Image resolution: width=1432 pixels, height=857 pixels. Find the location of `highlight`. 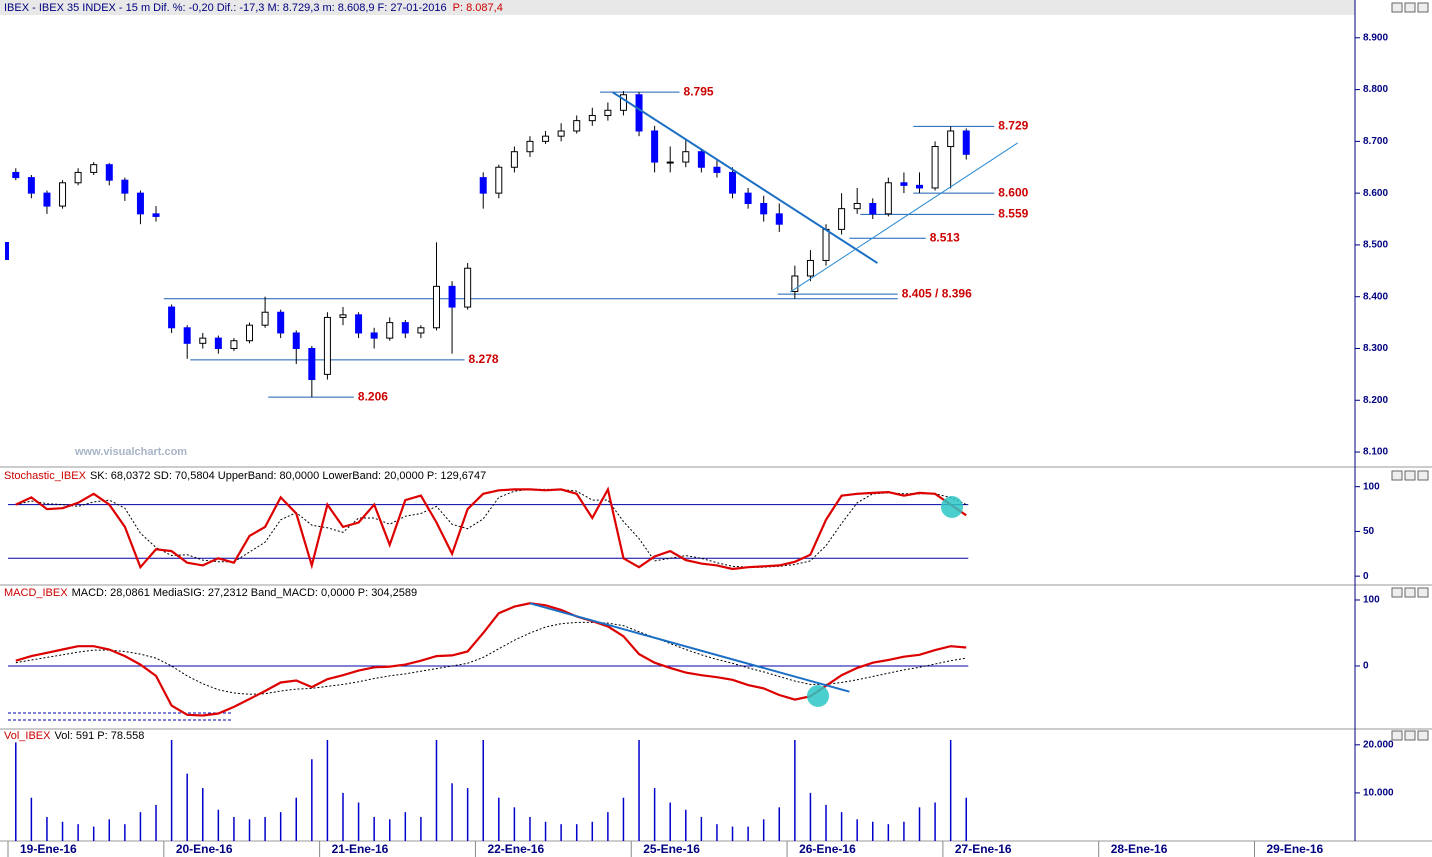

highlight is located at coordinates (818, 696).